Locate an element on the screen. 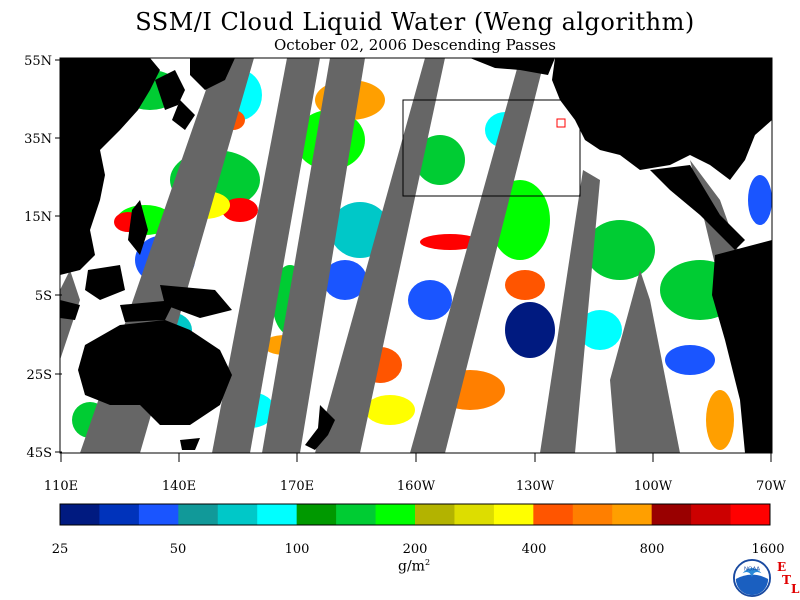 This screenshot has width=800, height=600. colorbar-unit: g/m2 is located at coordinates (414, 566).